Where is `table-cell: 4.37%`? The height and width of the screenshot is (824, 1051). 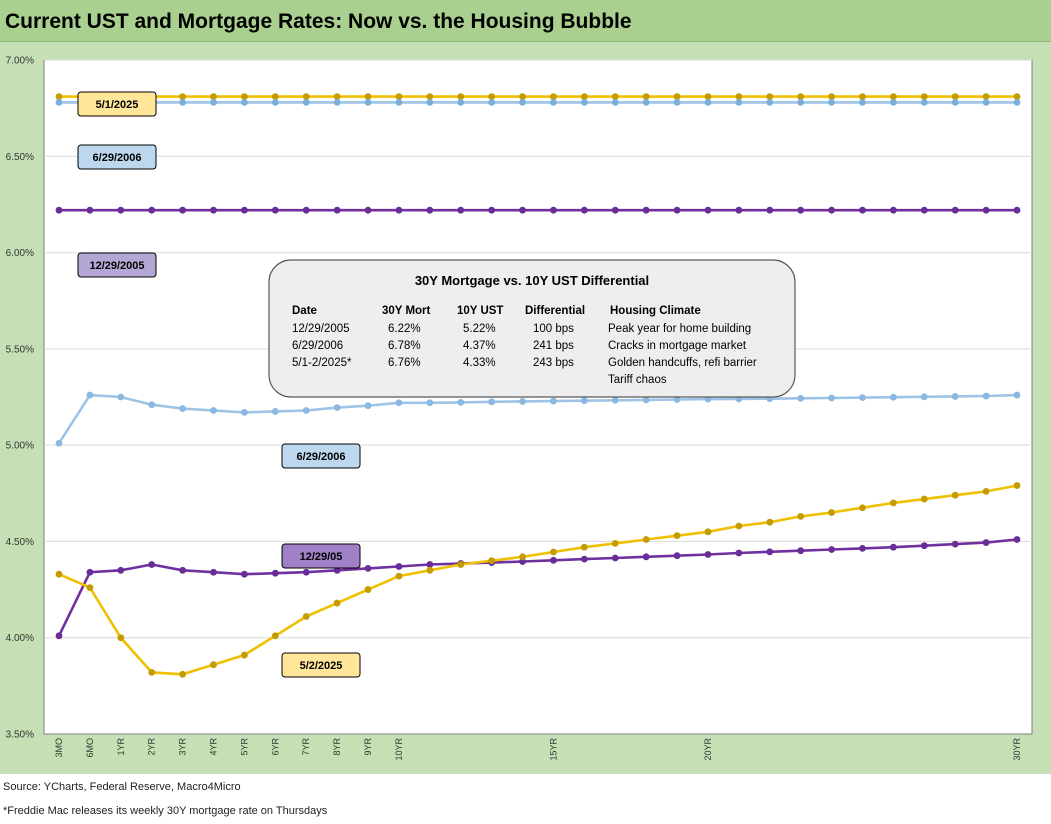 table-cell: 4.37% is located at coordinates (479, 346).